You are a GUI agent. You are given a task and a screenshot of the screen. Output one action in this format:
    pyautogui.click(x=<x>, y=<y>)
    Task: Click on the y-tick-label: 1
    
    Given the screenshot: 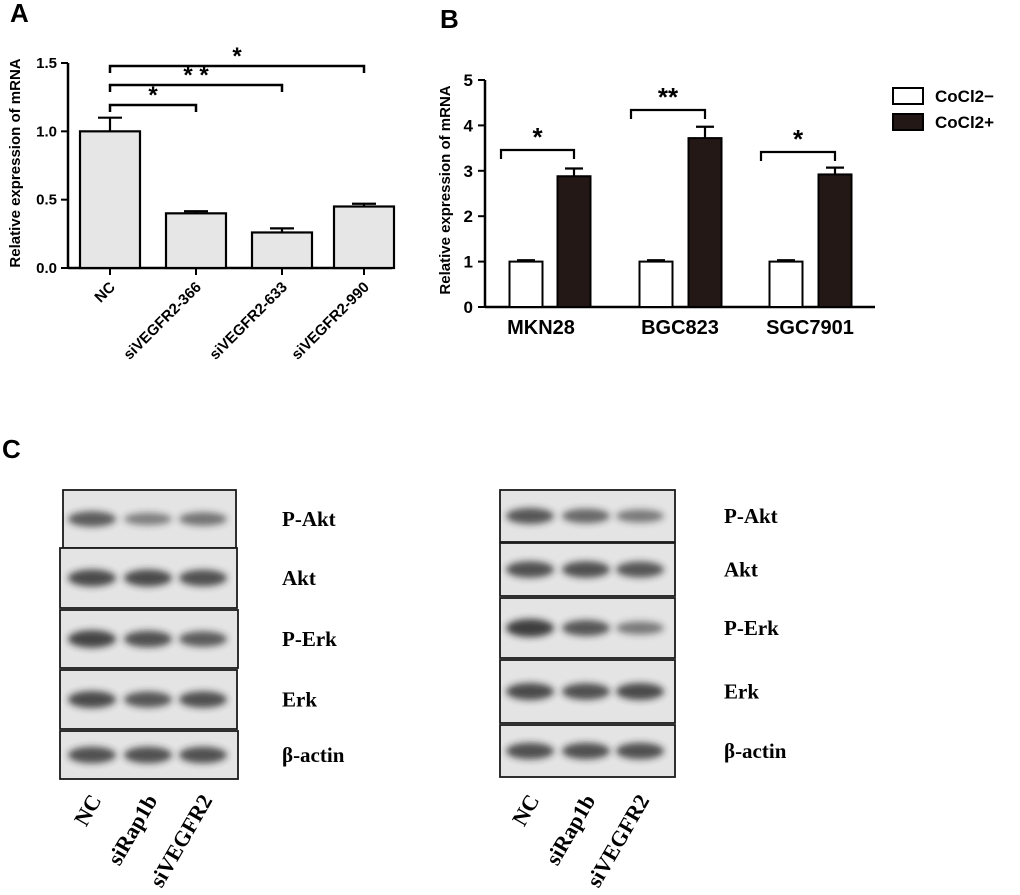 What is the action you would take?
    pyautogui.click(x=468, y=262)
    